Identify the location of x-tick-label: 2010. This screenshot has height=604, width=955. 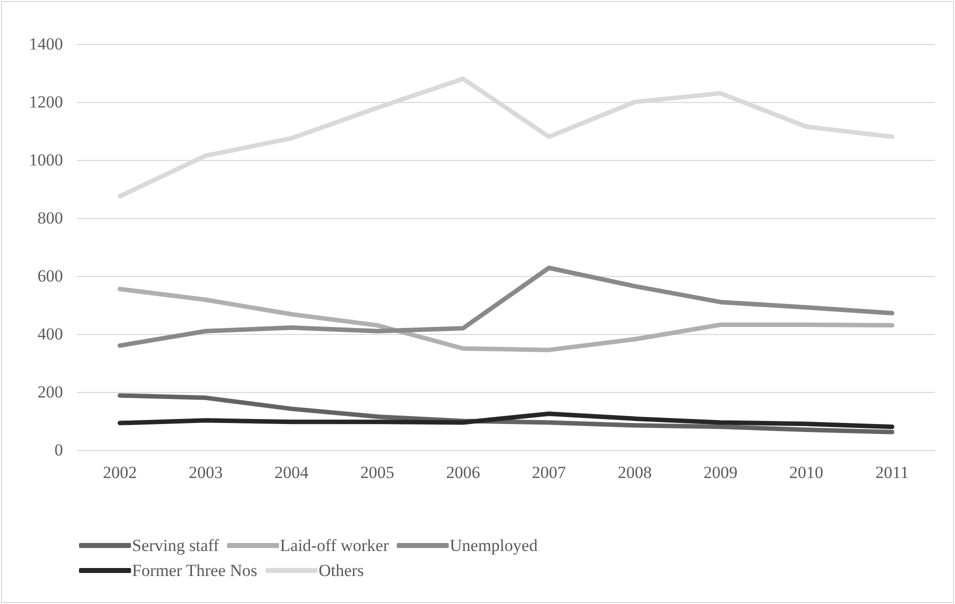
(806, 472).